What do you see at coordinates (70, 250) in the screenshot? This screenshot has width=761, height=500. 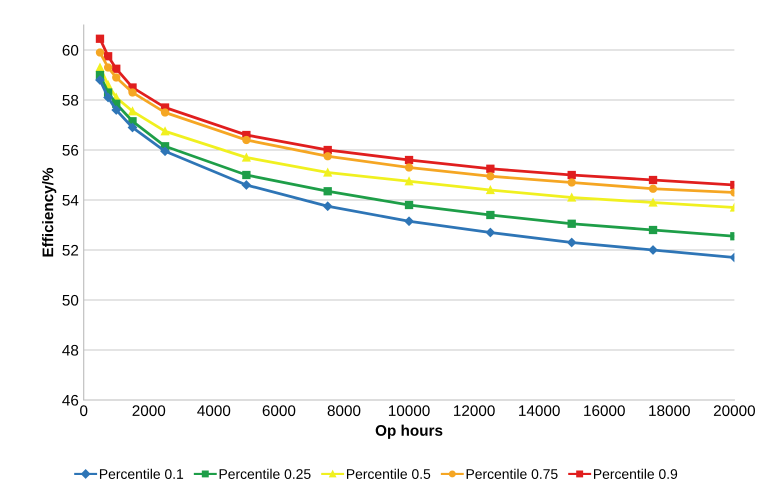 I see `y-tick-label: 52` at bounding box center [70, 250].